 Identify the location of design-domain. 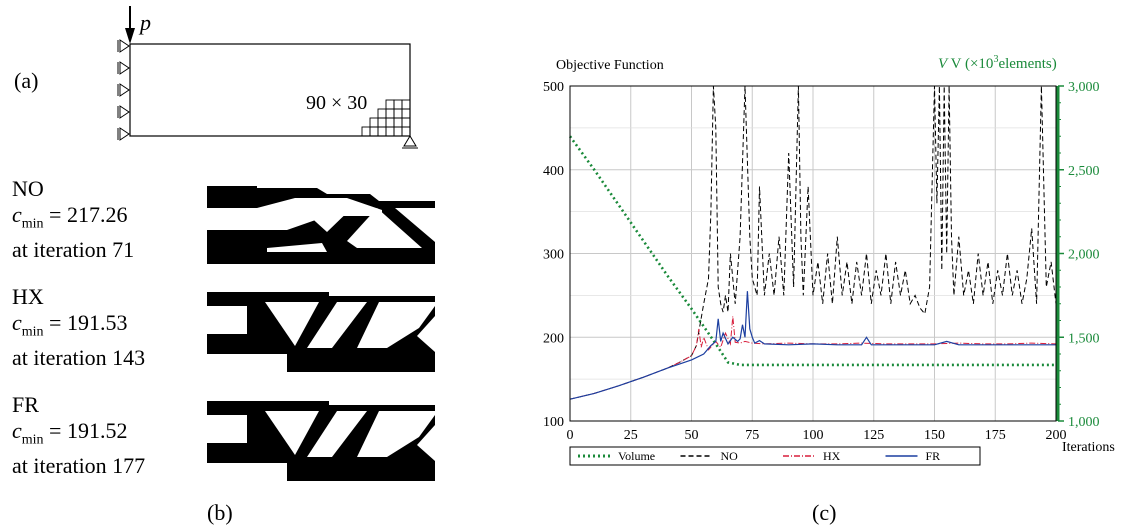
(270, 90).